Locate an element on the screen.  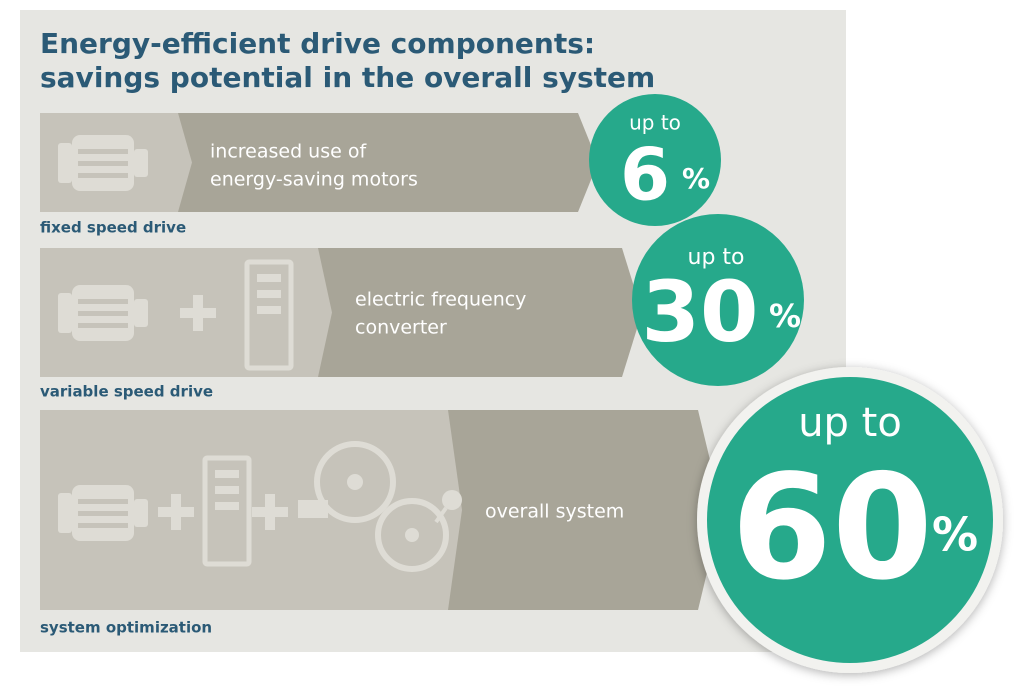
description: overall system is located at coordinates (554, 512).